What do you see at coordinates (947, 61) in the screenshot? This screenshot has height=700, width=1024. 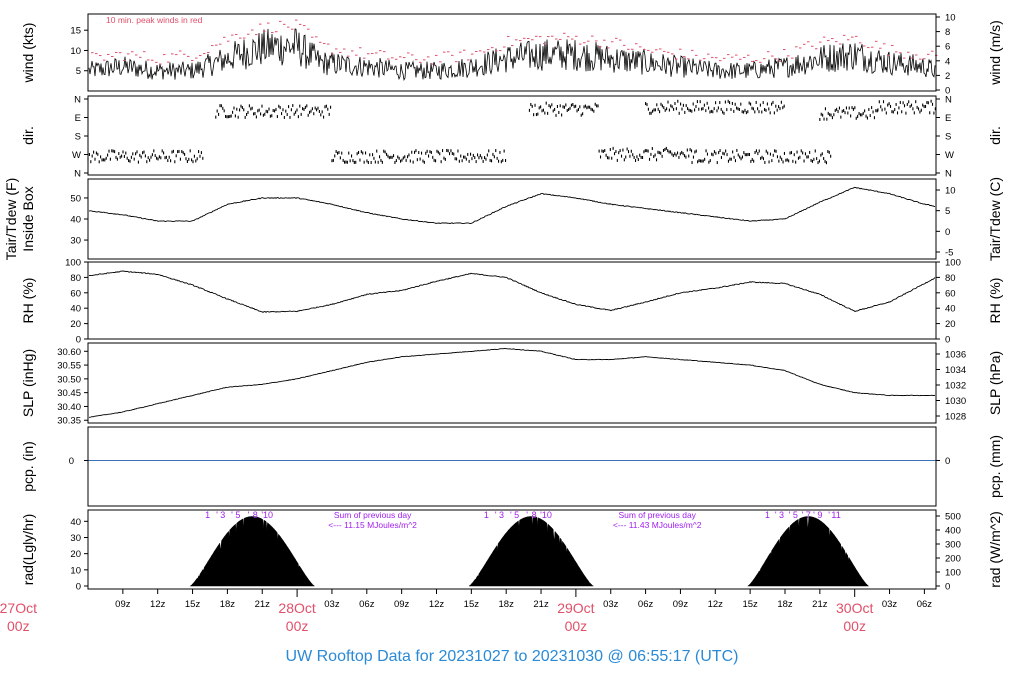 I see `wind-ytick-right-label: 4` at bounding box center [947, 61].